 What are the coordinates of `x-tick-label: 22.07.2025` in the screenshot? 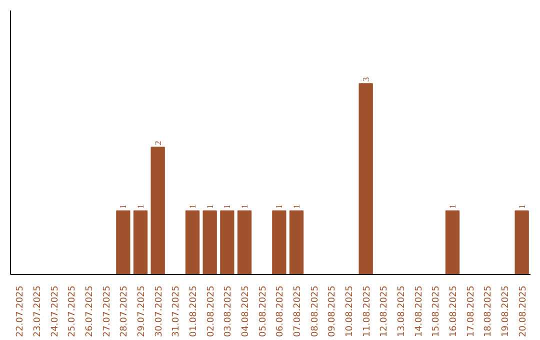 It's located at (21, 312).